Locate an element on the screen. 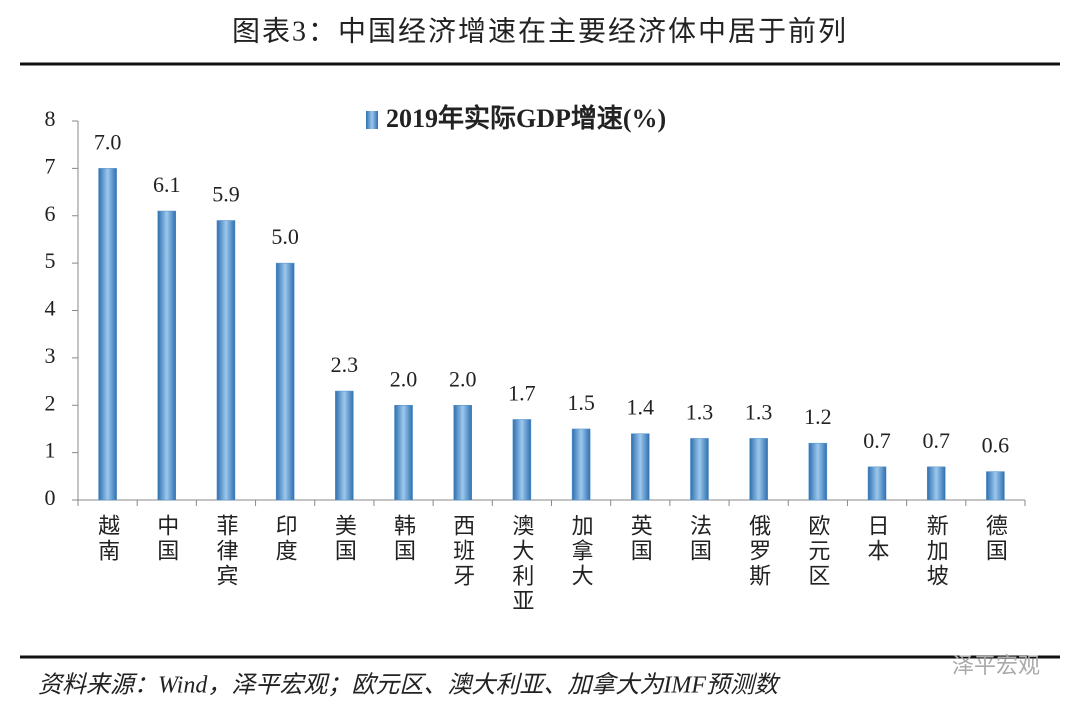 The width and height of the screenshot is (1080, 717). x-tick-label: 日本 is located at coordinates (877, 539).